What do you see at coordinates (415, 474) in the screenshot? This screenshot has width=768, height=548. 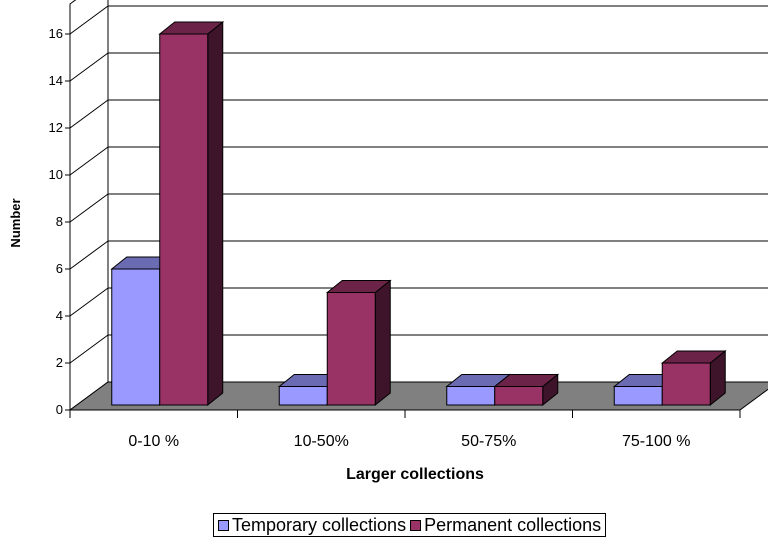 I see `x-axis-label: Larger collections` at bounding box center [415, 474].